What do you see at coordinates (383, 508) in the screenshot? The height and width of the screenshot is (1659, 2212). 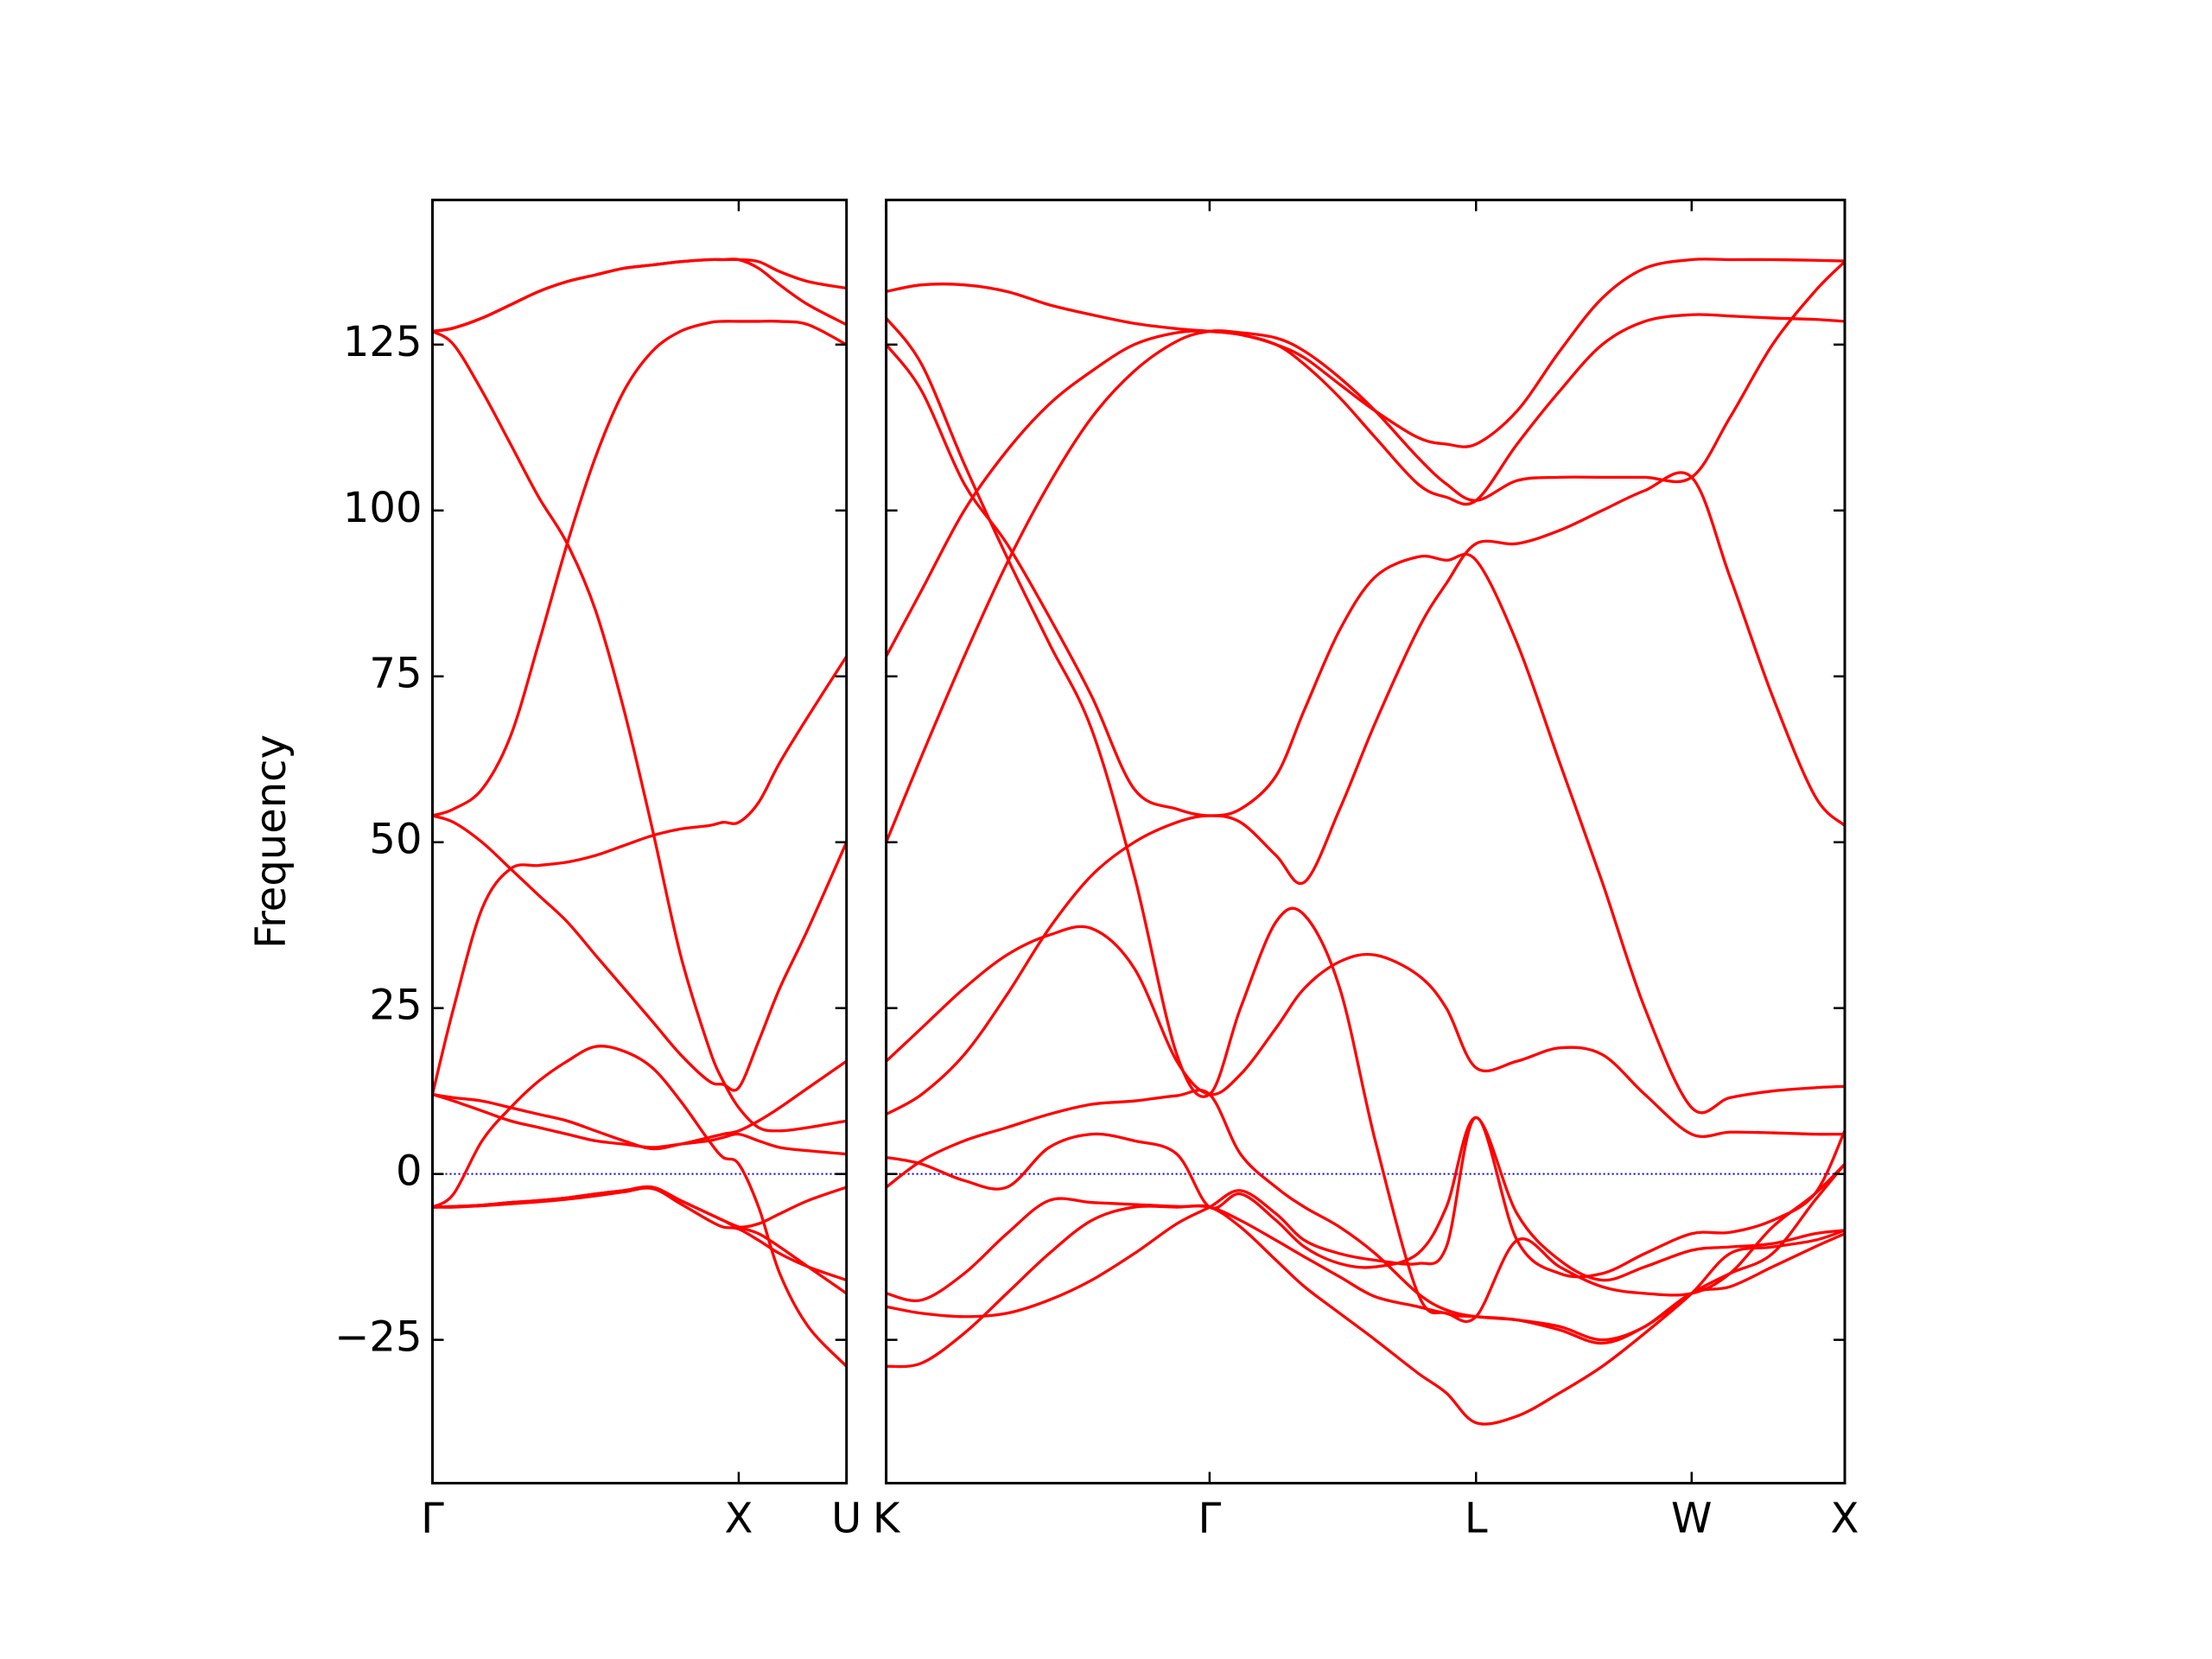 I see `y-tick-label: 100` at bounding box center [383, 508].